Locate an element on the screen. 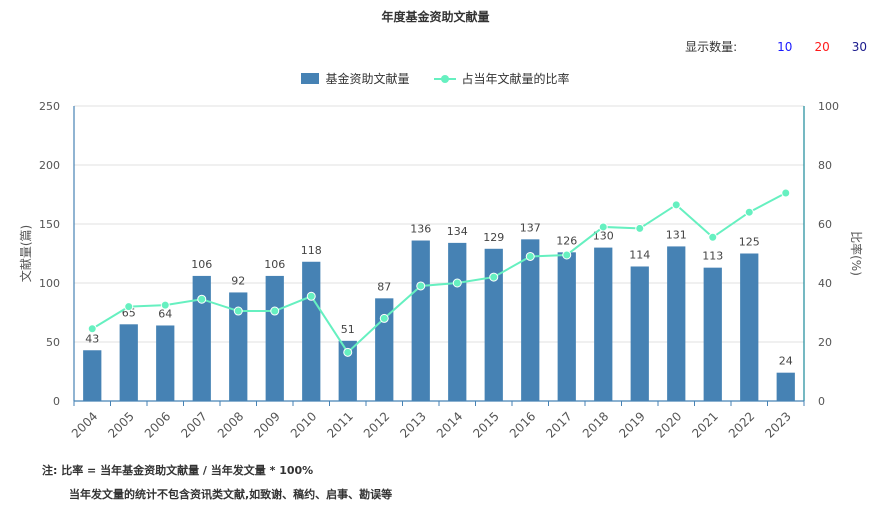 The image size is (871, 516). legend-item-bar: 基金资助文献量 is located at coordinates (355, 78).